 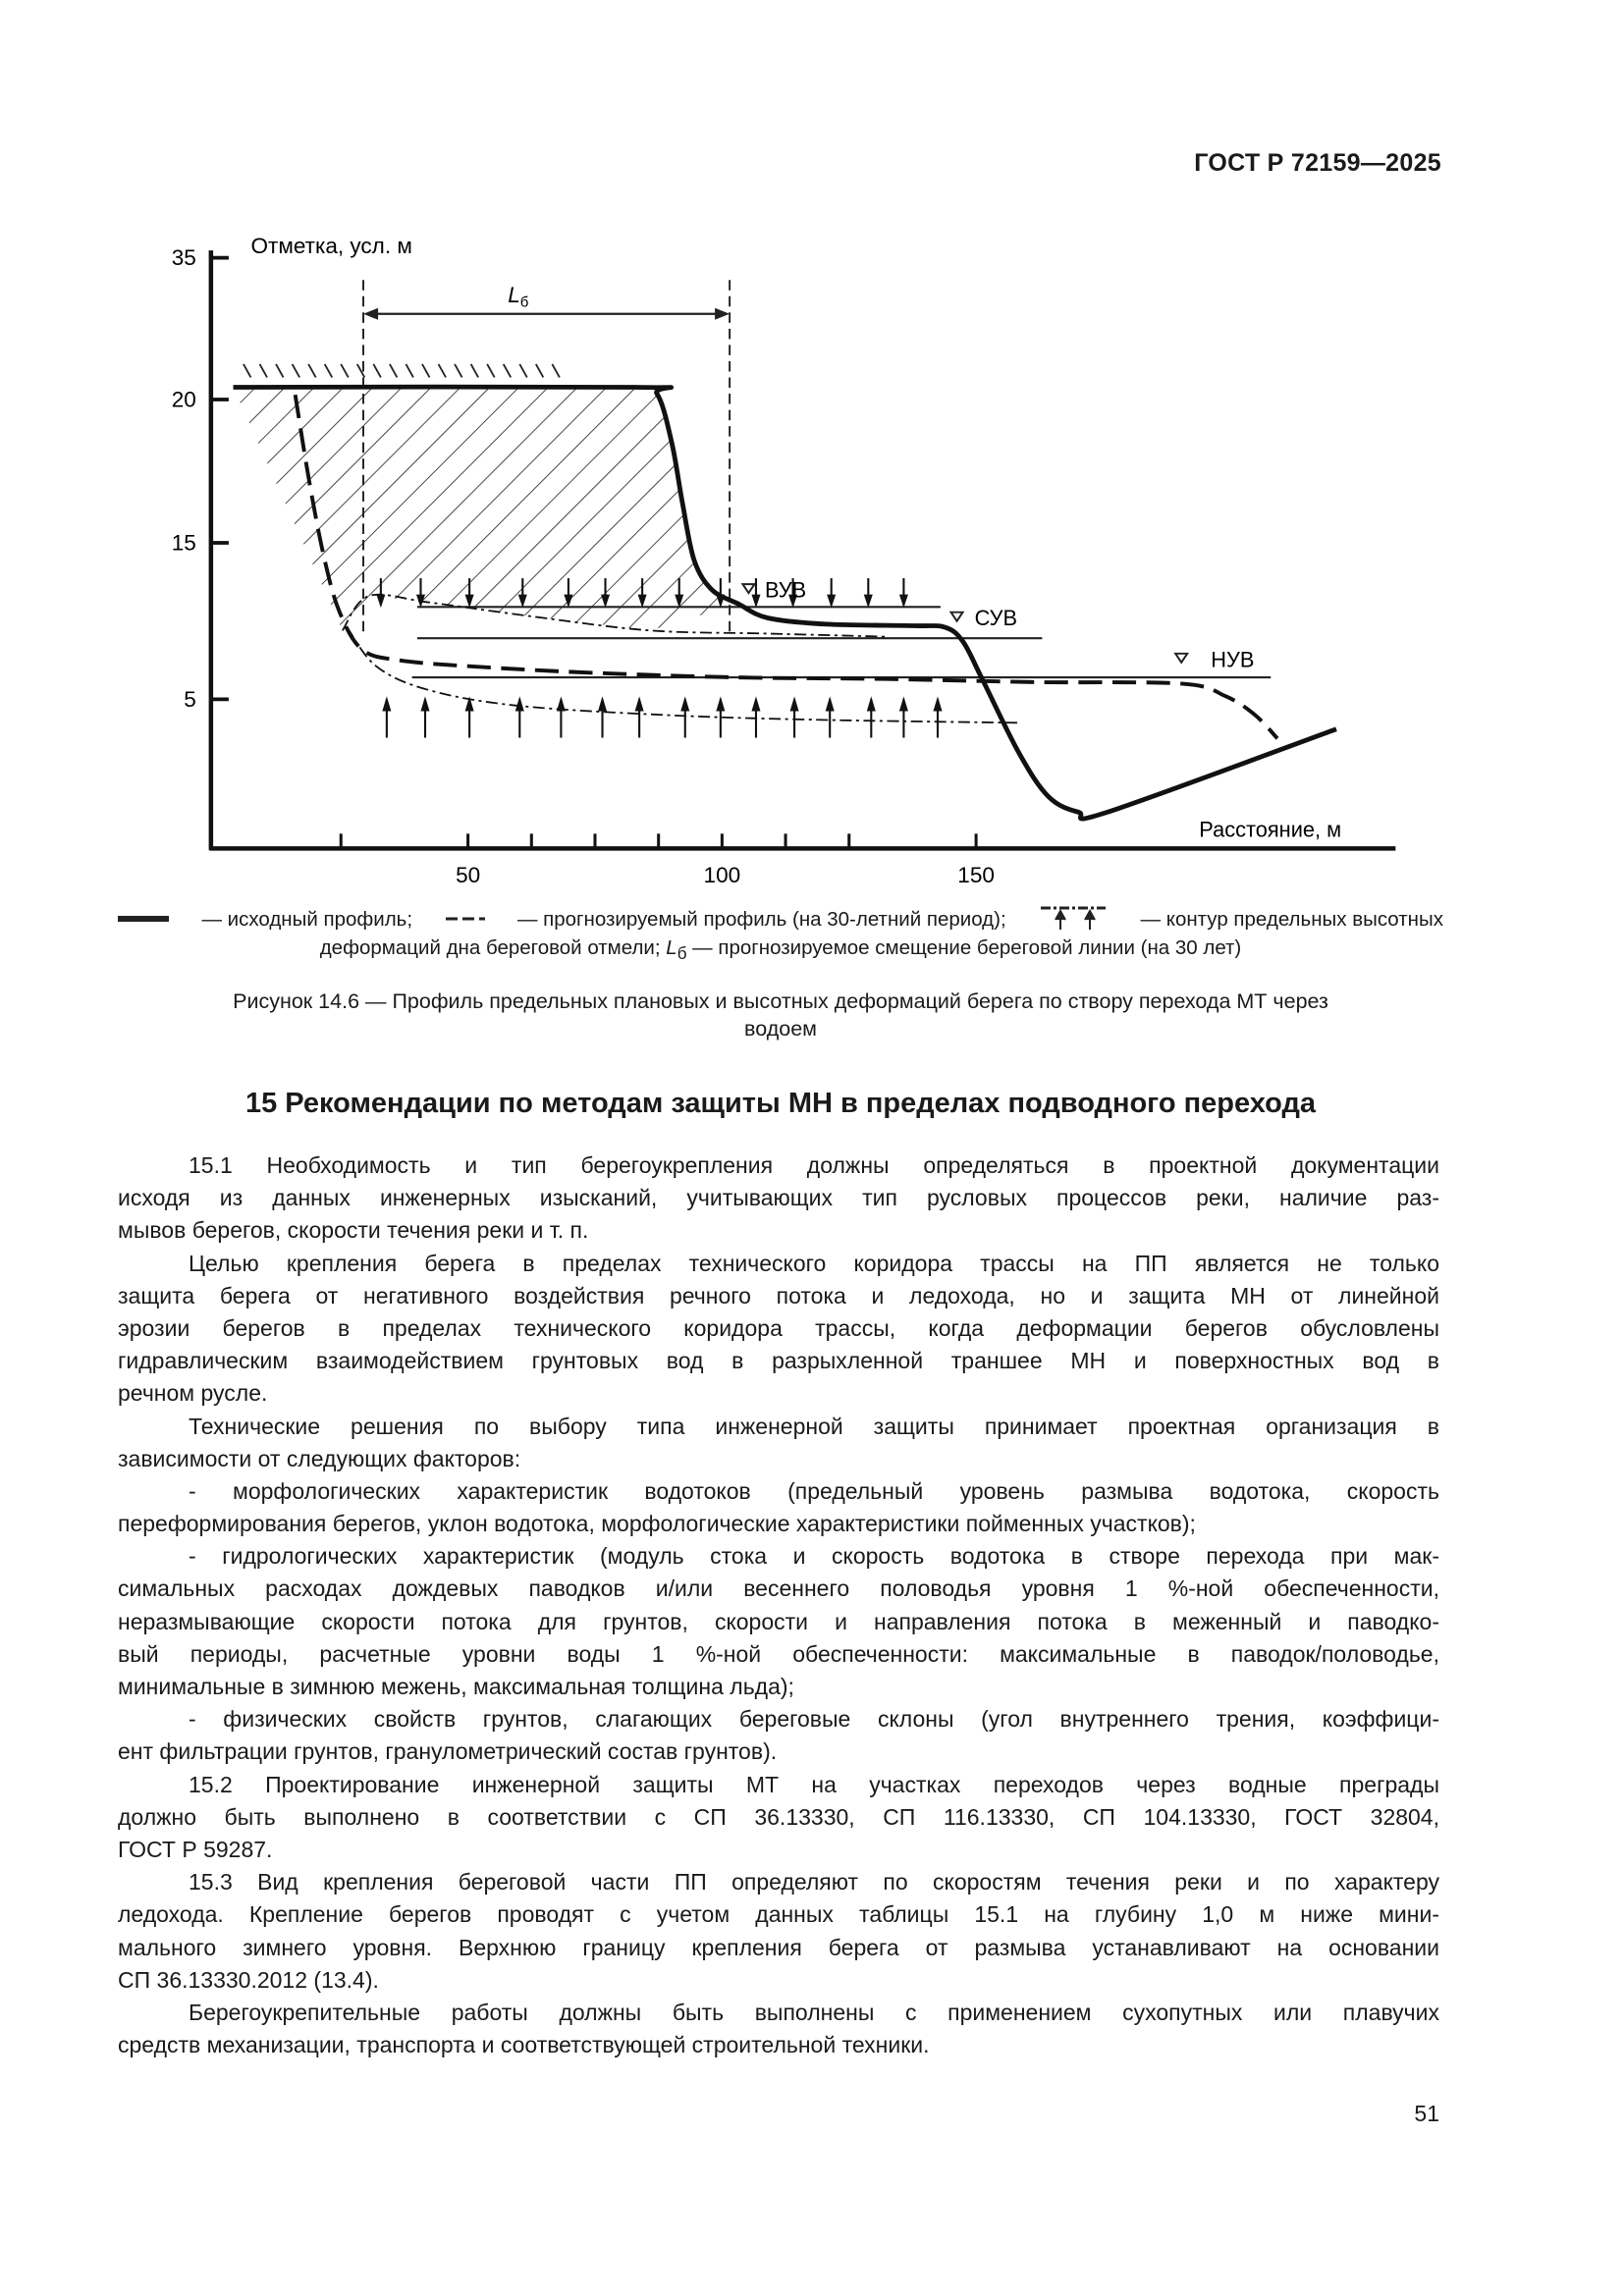 What do you see at coordinates (1074, 918) in the screenshot?
I see `arrow-contour-symbol-icon` at bounding box center [1074, 918].